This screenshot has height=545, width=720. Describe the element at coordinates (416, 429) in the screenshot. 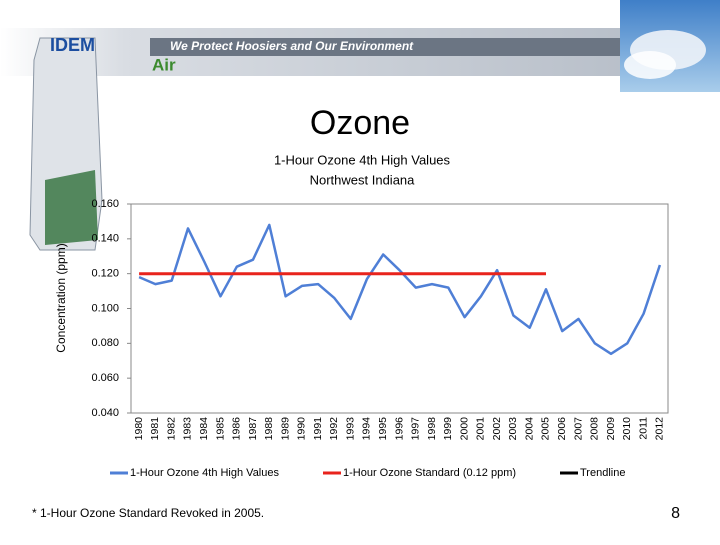

I see `x-tick-label: 1997` at that location.